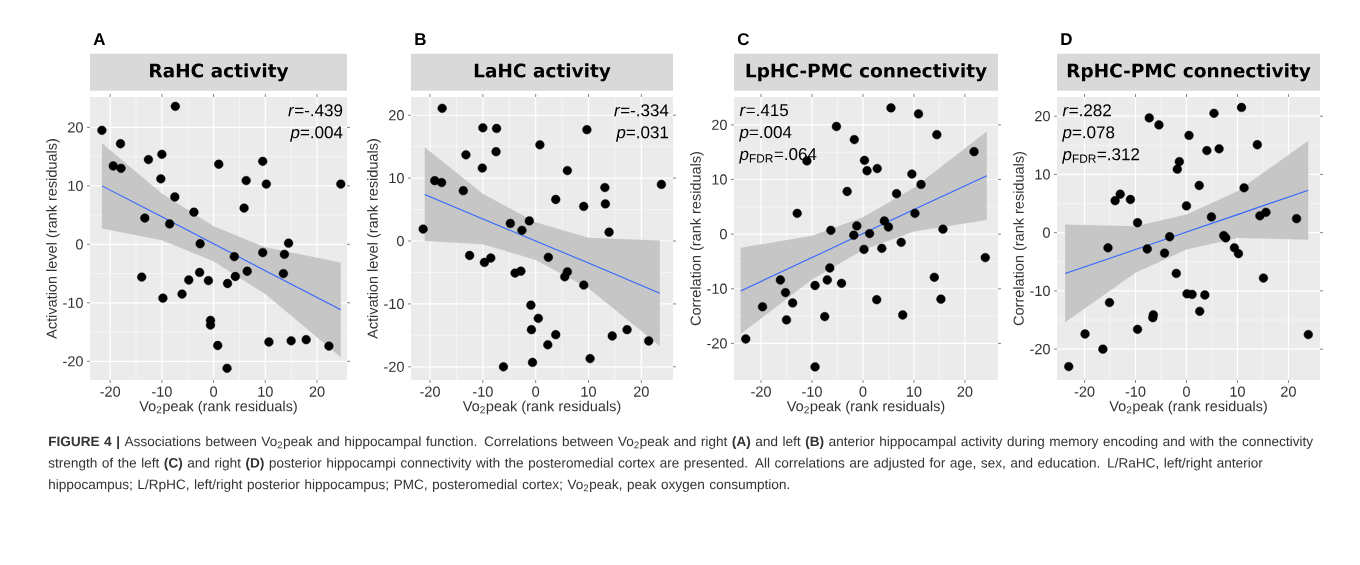 The height and width of the screenshot is (565, 1360). Describe the element at coordinates (681, 464) in the screenshot. I see `text: FIGURE 4 | Associations between Vo$_{2}$peak and hippocampal function. Correlations between Vo$_{2}$peak and right (A) and left (B) anterior hippocampal activity during memory encoding and with the connectivity strength of the left (C) and right (D) posterior hippocampi connectivity with the posteromedial cortex are presented. All correlations are adjusted for age, sex, and education. L/RaHC, left/right anterior hippocampus; L/RpHC, left/right posterior hippocampus; PMC, posteromedial cortex; Vo$_{2}$peak, peak oxygen consumption.` at that location.